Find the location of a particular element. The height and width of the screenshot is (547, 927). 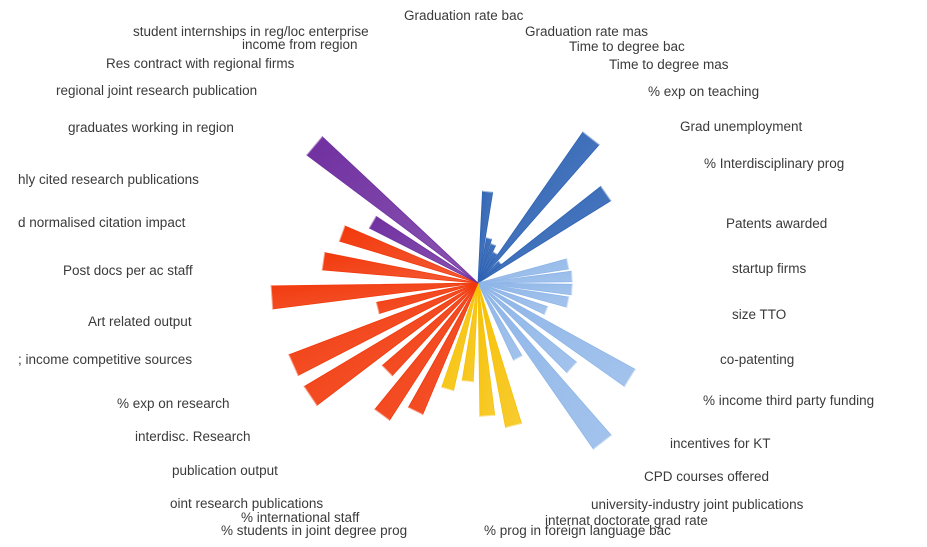

label-art-related-output: Art related output is located at coordinates (140, 321).